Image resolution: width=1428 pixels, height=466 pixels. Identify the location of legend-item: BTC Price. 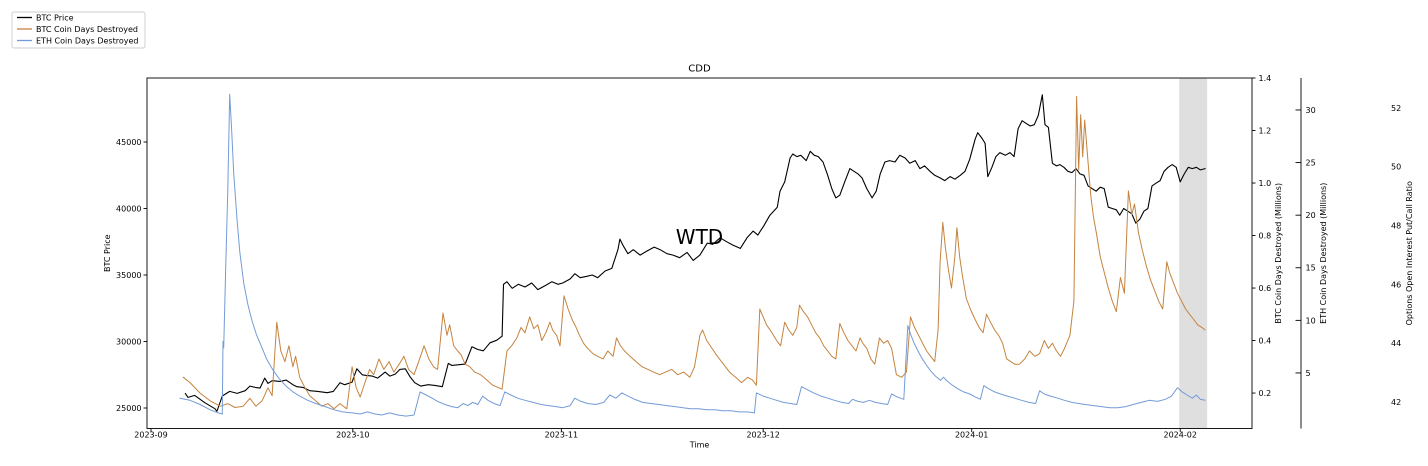
(45, 17).